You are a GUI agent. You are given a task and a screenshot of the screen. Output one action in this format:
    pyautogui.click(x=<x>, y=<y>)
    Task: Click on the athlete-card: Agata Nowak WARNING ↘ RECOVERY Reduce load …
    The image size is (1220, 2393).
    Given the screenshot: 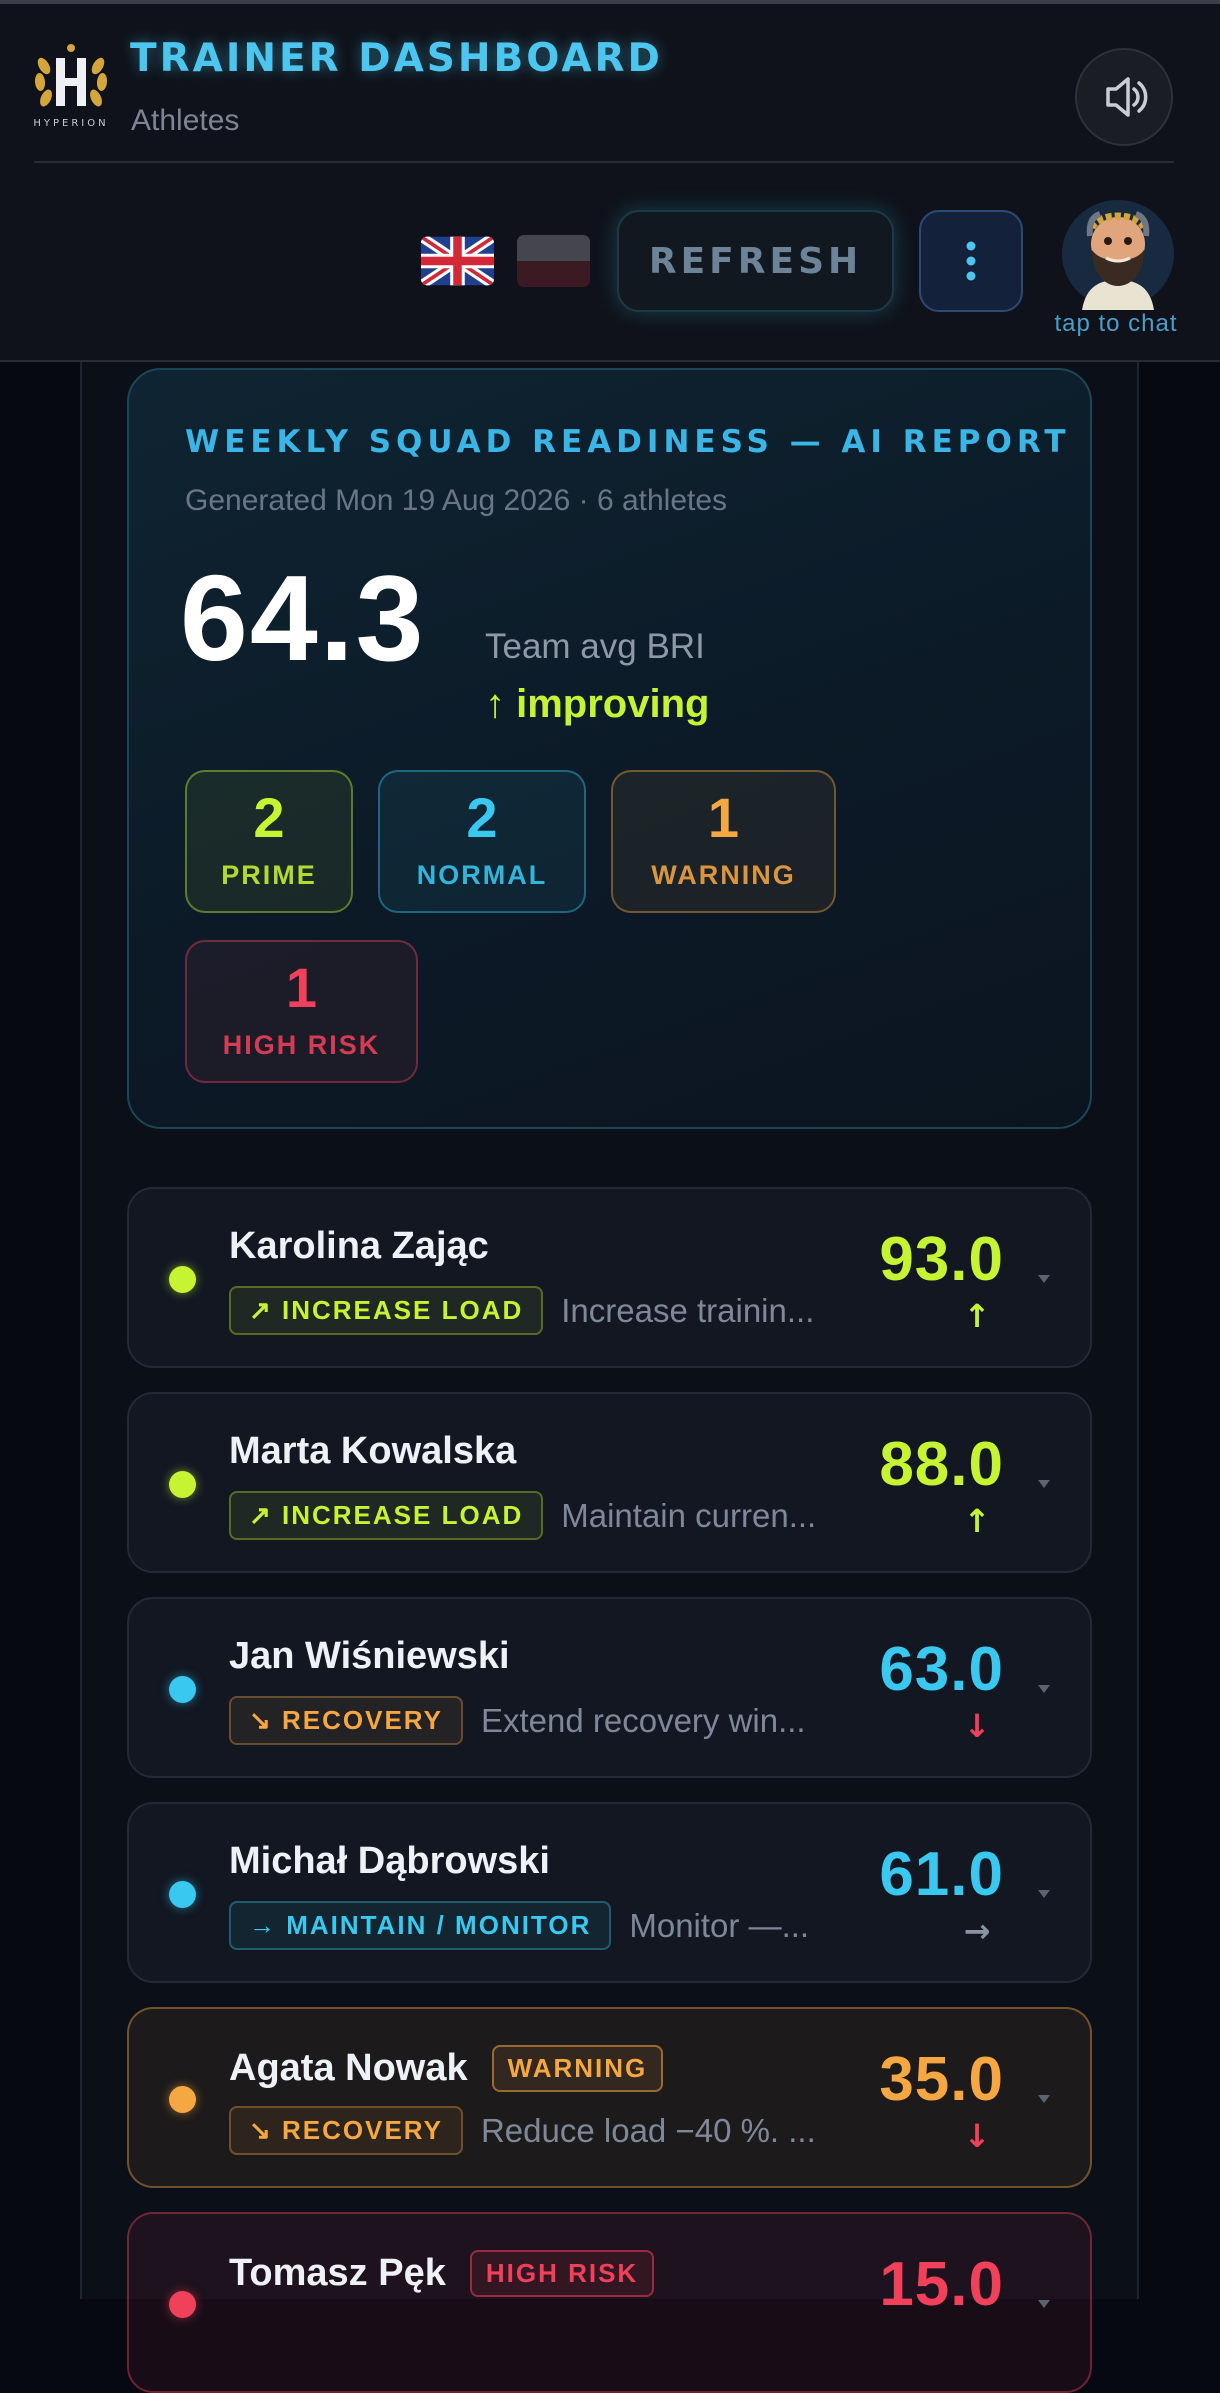 What is the action you would take?
    pyautogui.click(x=609, y=2097)
    